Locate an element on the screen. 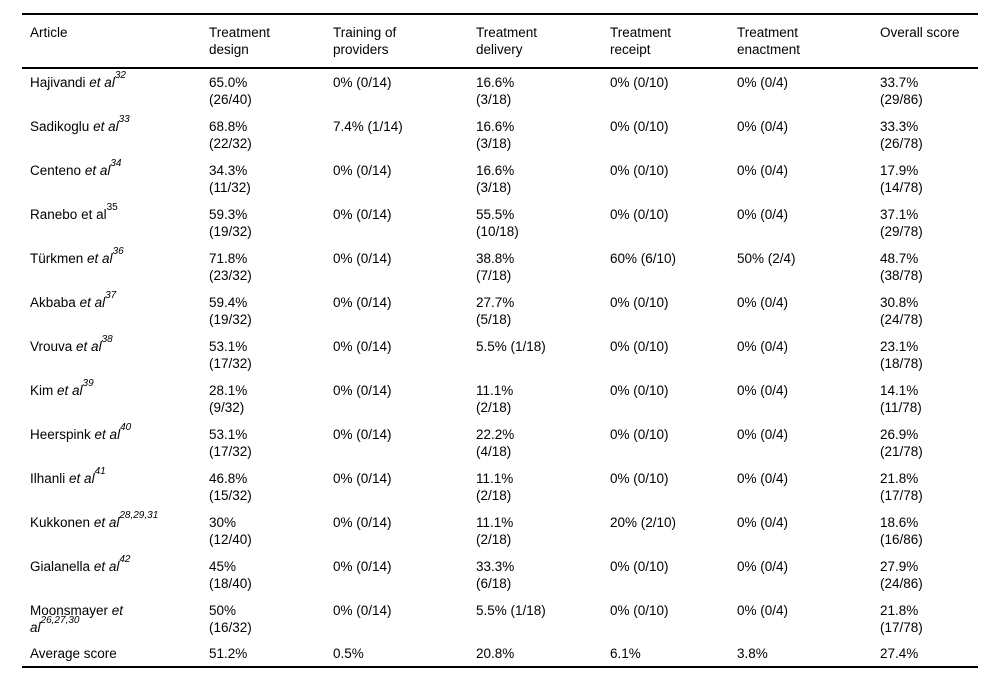 This screenshot has width=1000, height=686. reference-superscript: 32 is located at coordinates (120, 75).